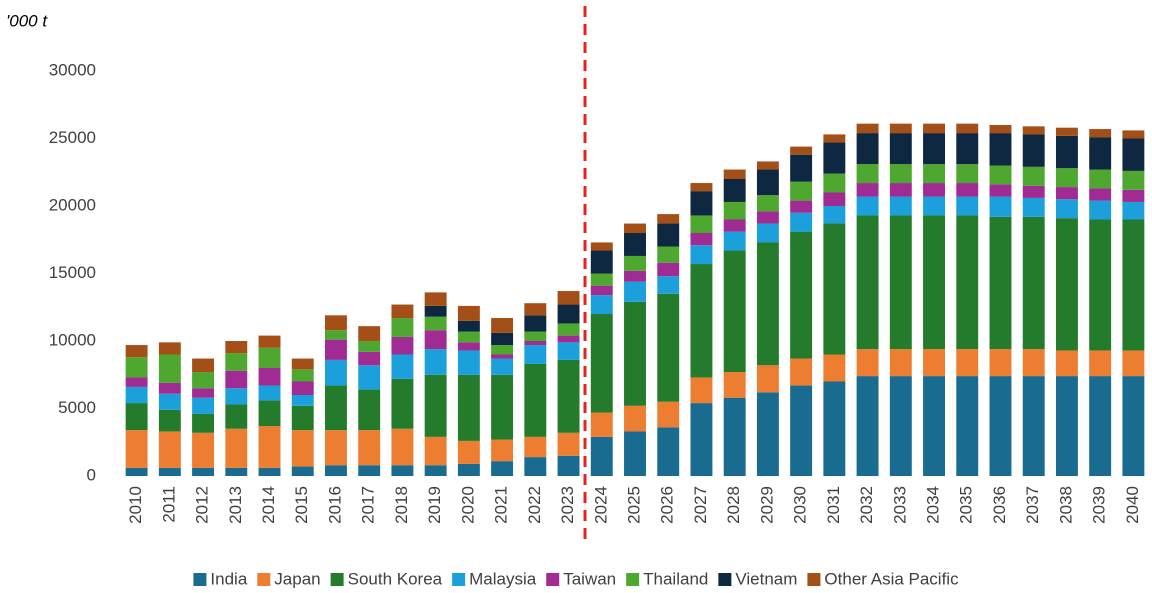 Image resolution: width=1152 pixels, height=593 pixels. I want to click on x-tick-label: 2039, so click(1099, 505).